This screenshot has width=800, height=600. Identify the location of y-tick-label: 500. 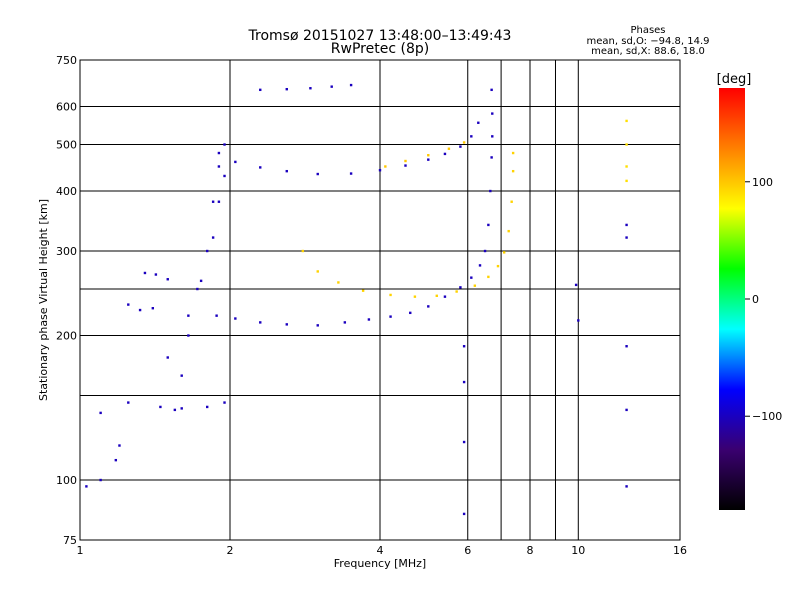
(66, 145).